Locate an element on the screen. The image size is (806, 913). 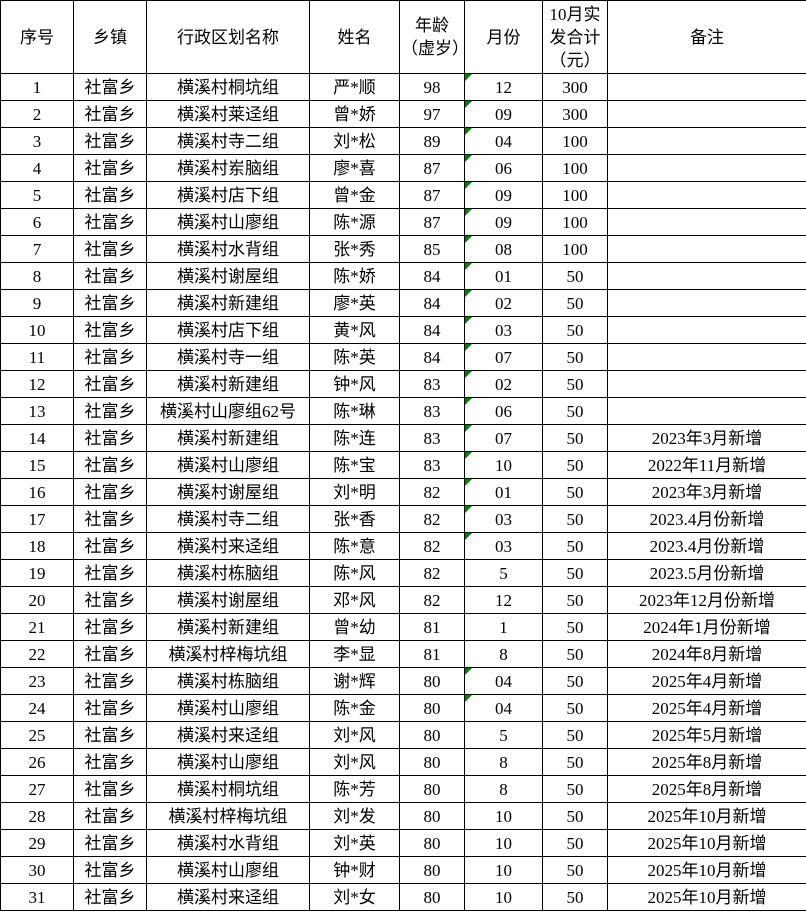
cell-serial: 30 is located at coordinates (37, 870).